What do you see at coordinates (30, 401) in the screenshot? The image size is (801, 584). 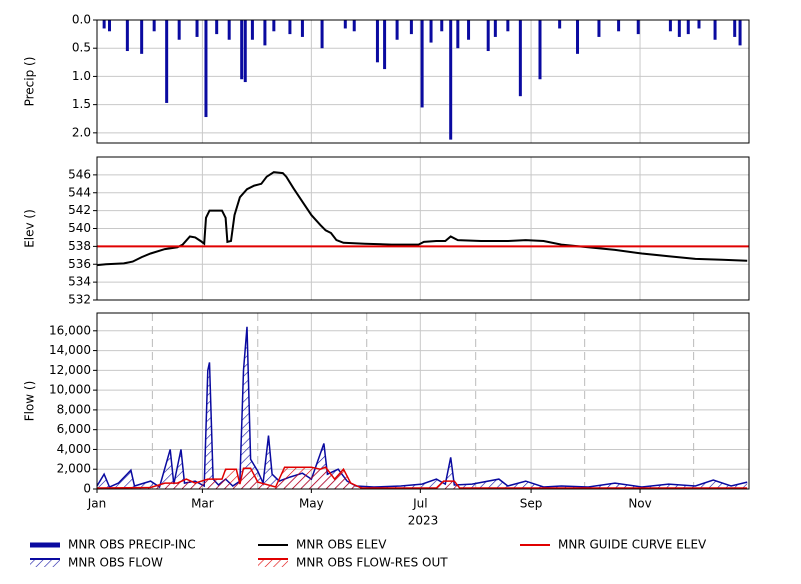 I see `y-axis-label: Flow ()` at bounding box center [30, 401].